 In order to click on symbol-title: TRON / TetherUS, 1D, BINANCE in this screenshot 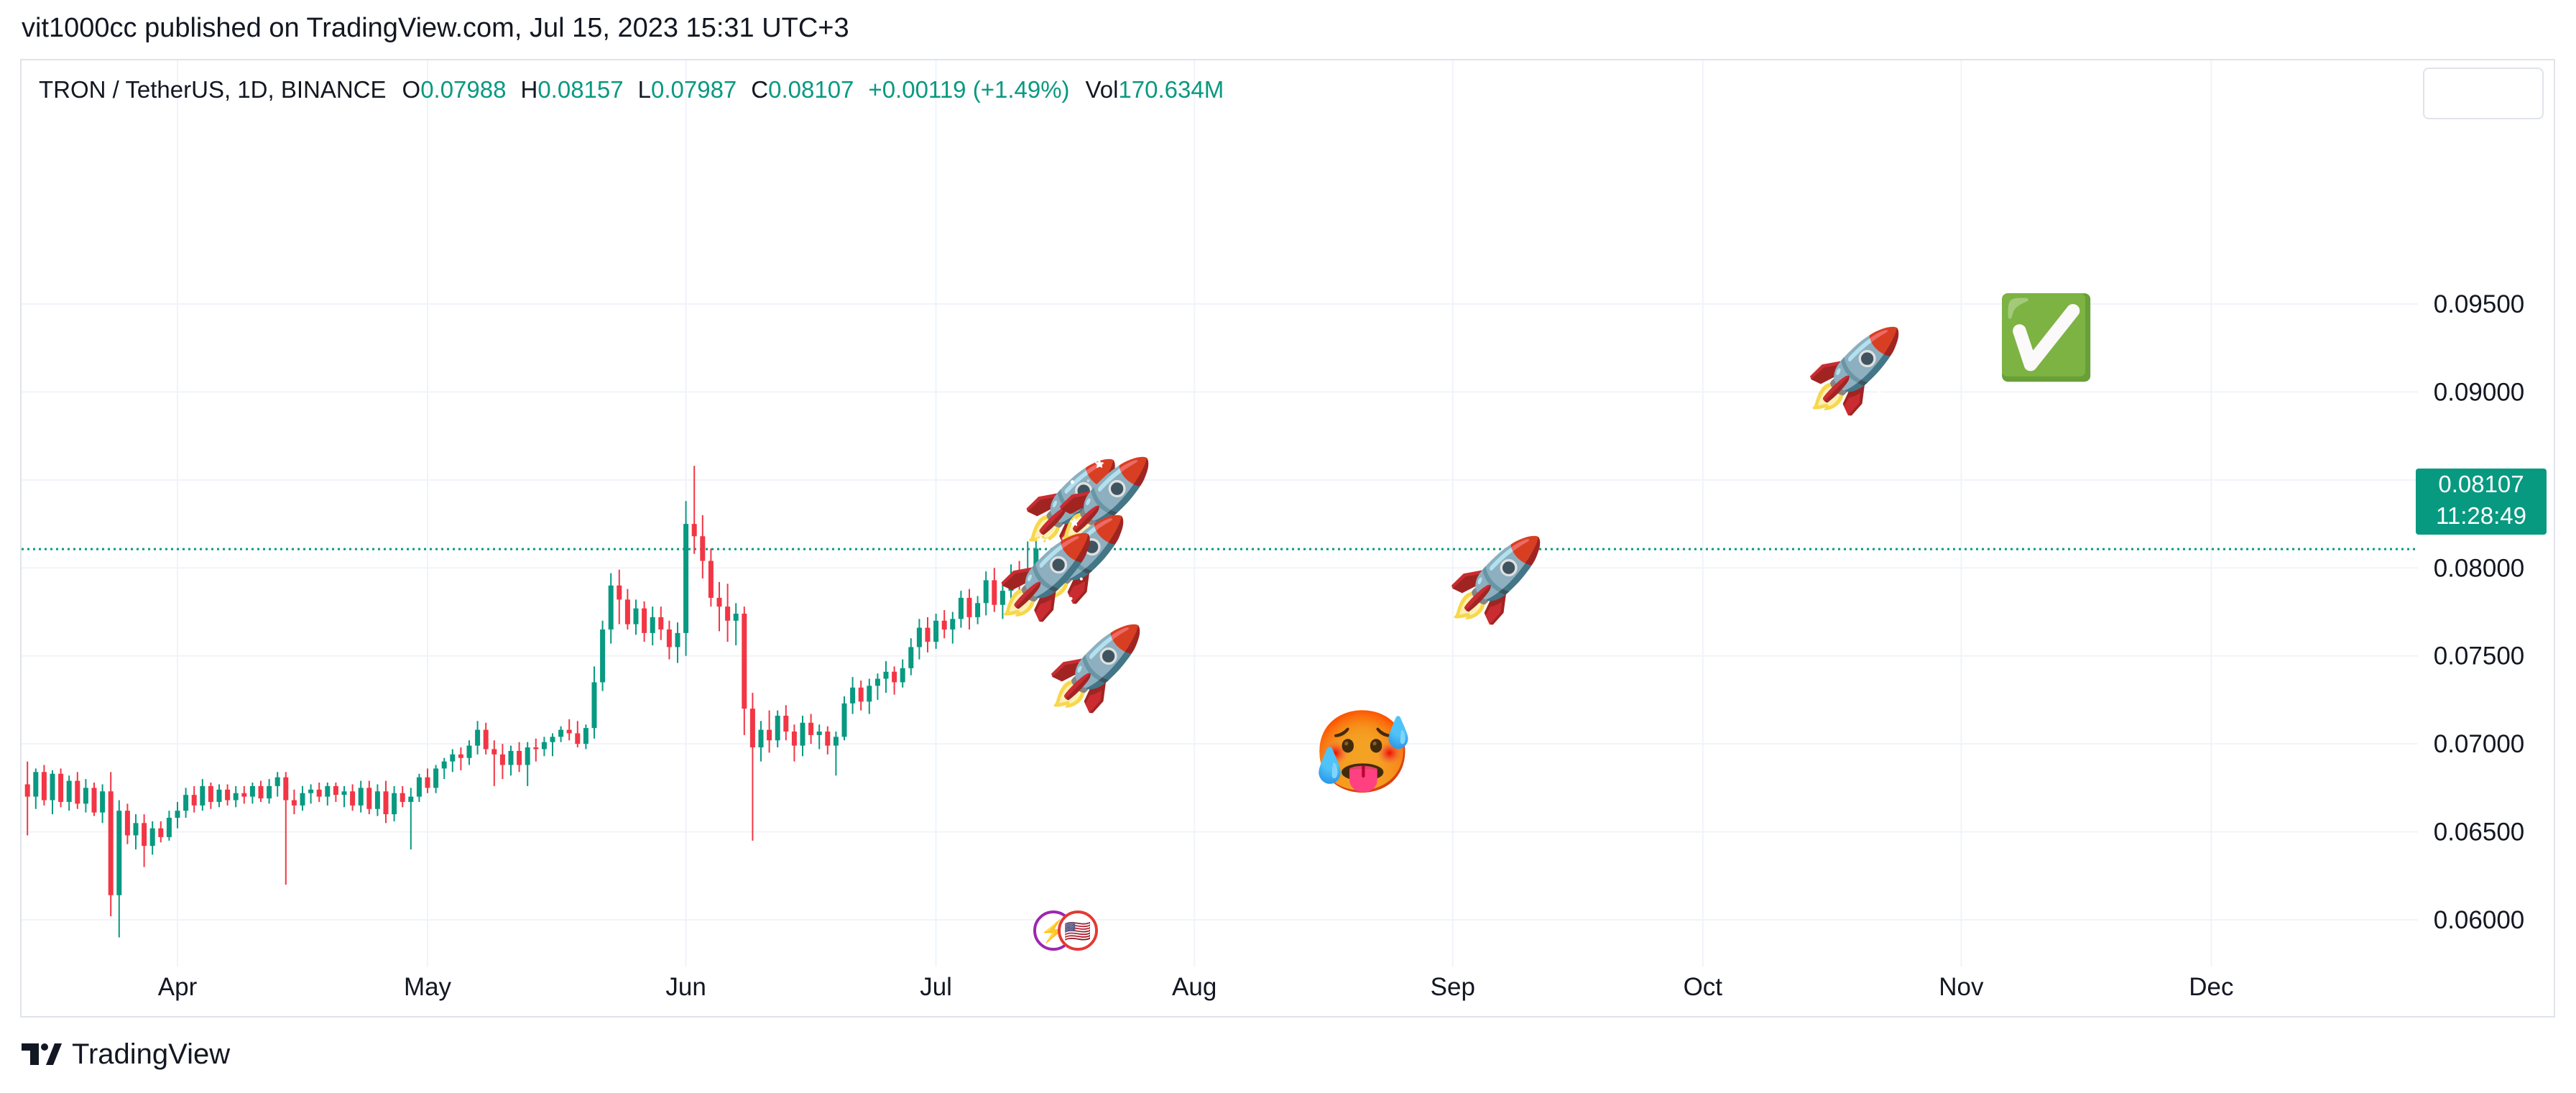, I will do `click(213, 90)`.